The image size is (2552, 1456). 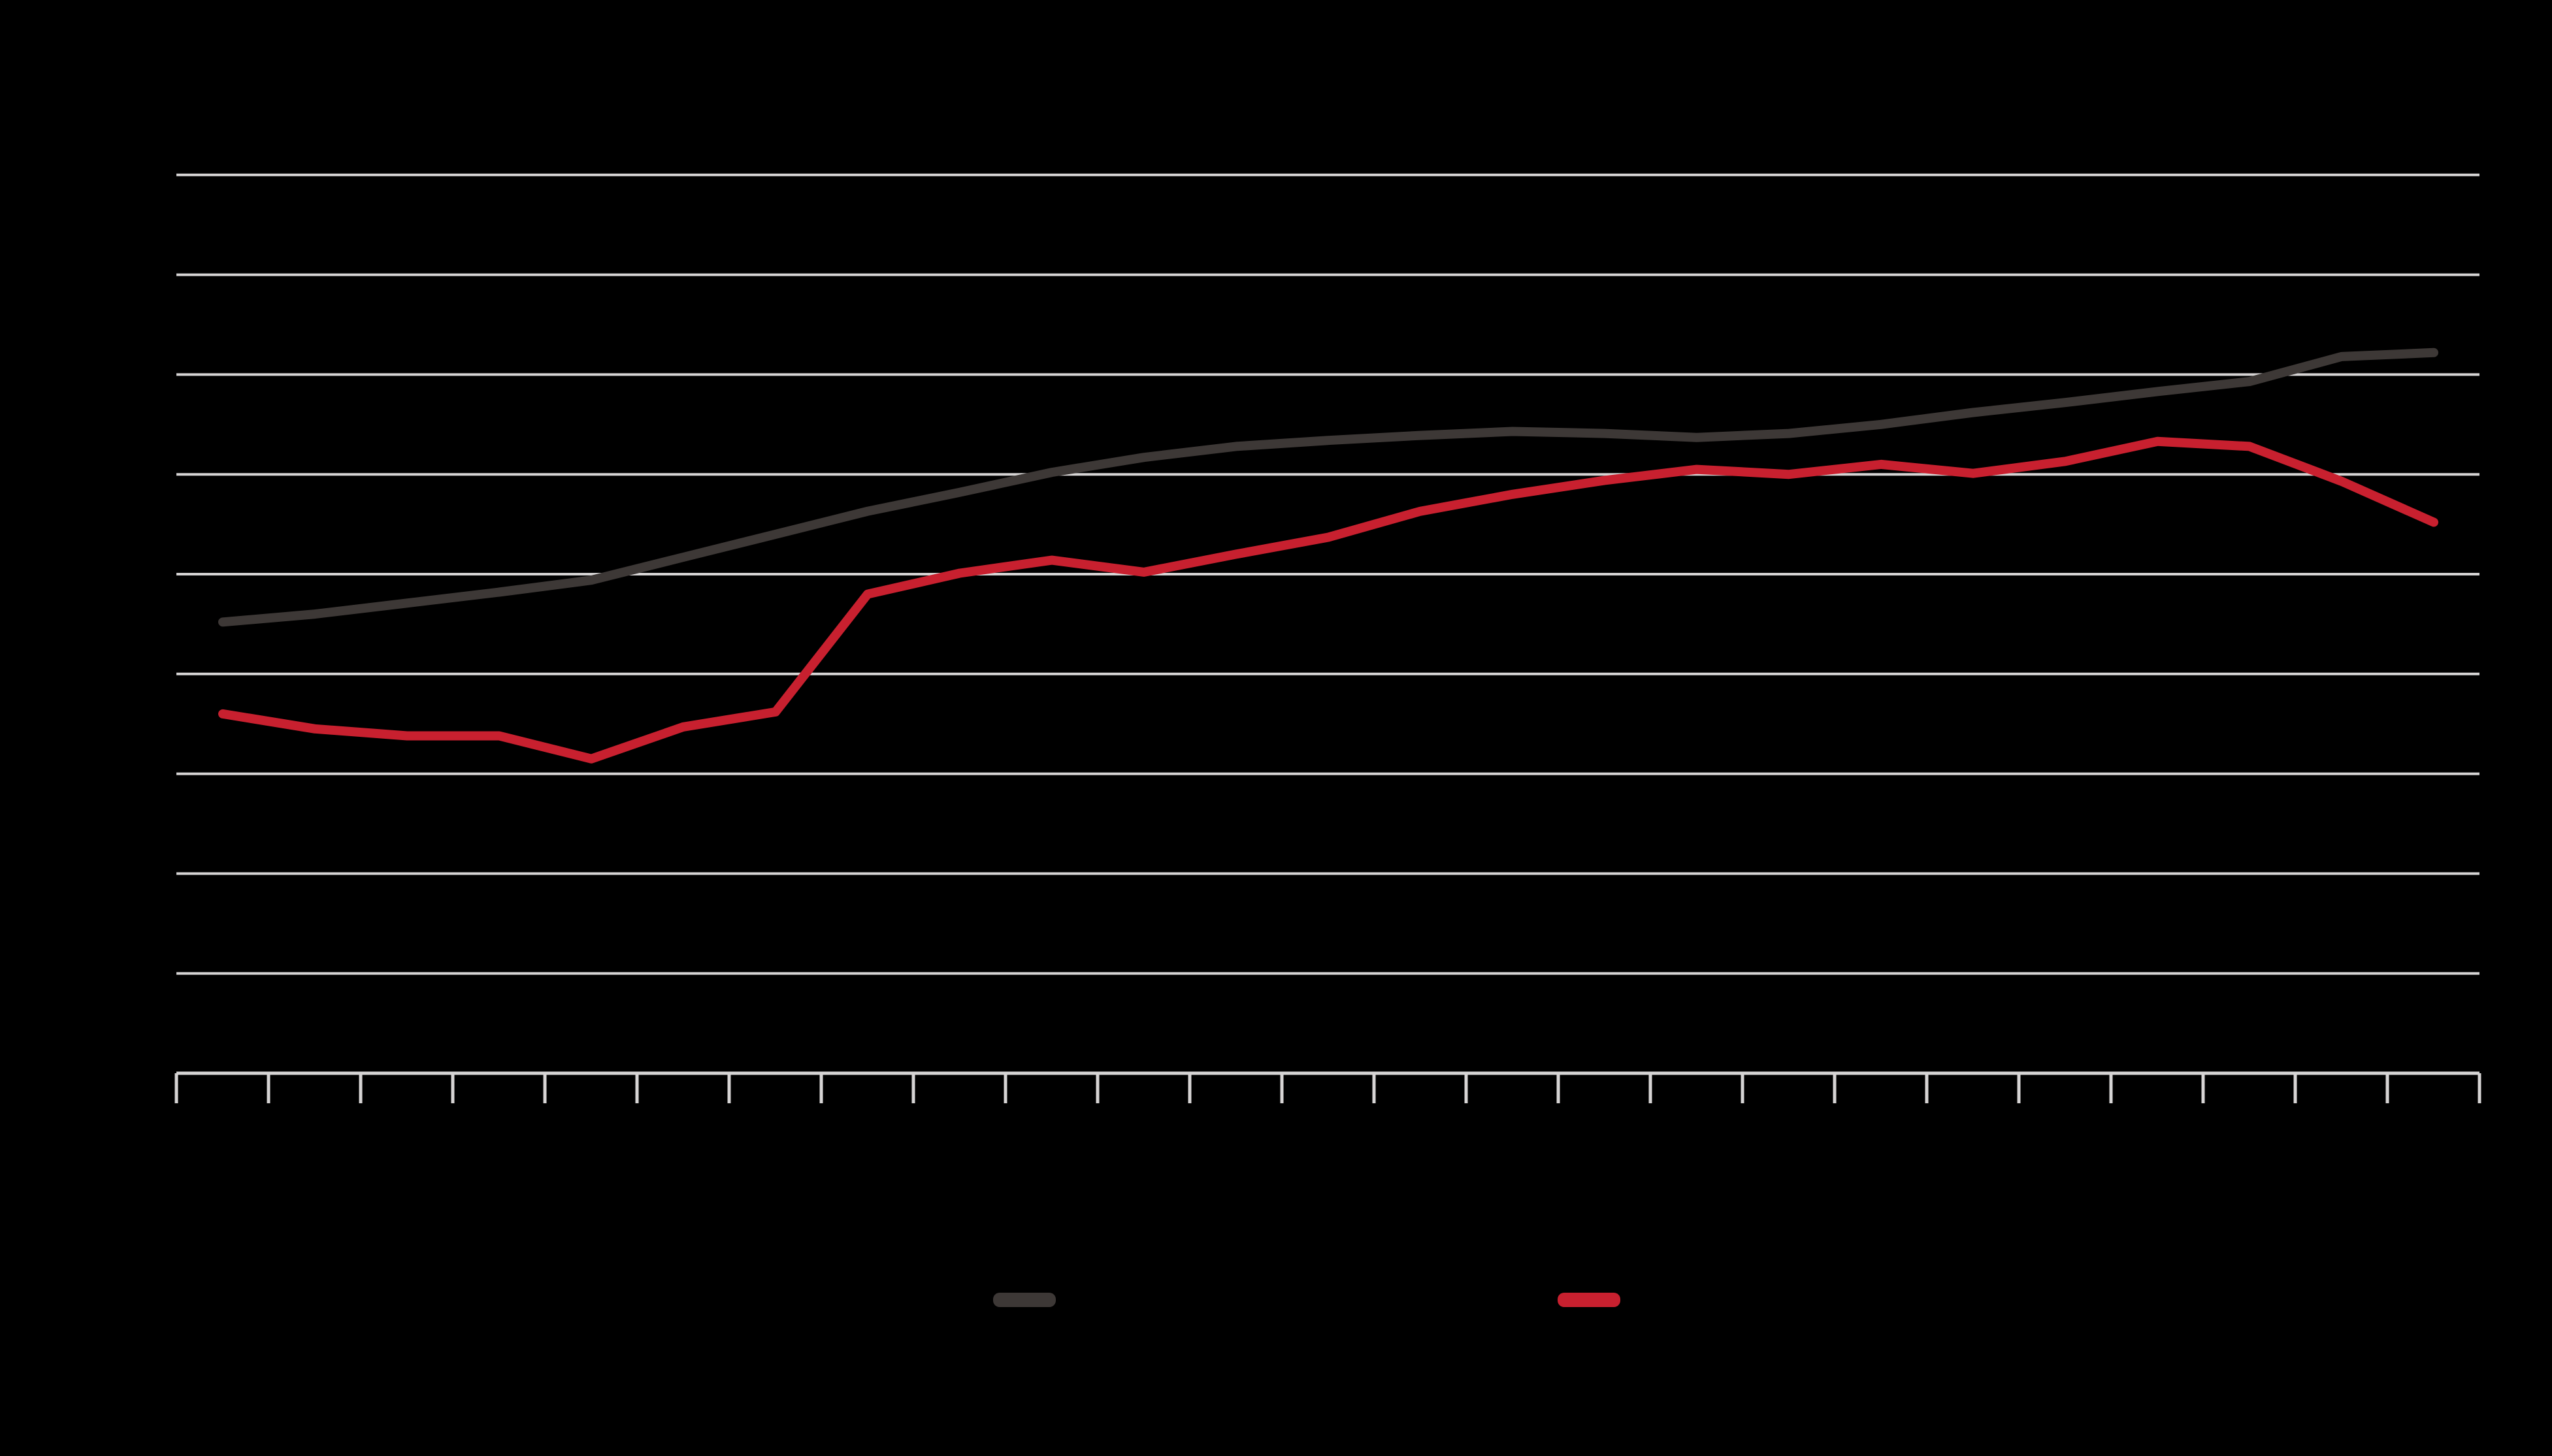 What do you see at coordinates (1024, 1300) in the screenshot?
I see `legend-swatch-dark` at bounding box center [1024, 1300].